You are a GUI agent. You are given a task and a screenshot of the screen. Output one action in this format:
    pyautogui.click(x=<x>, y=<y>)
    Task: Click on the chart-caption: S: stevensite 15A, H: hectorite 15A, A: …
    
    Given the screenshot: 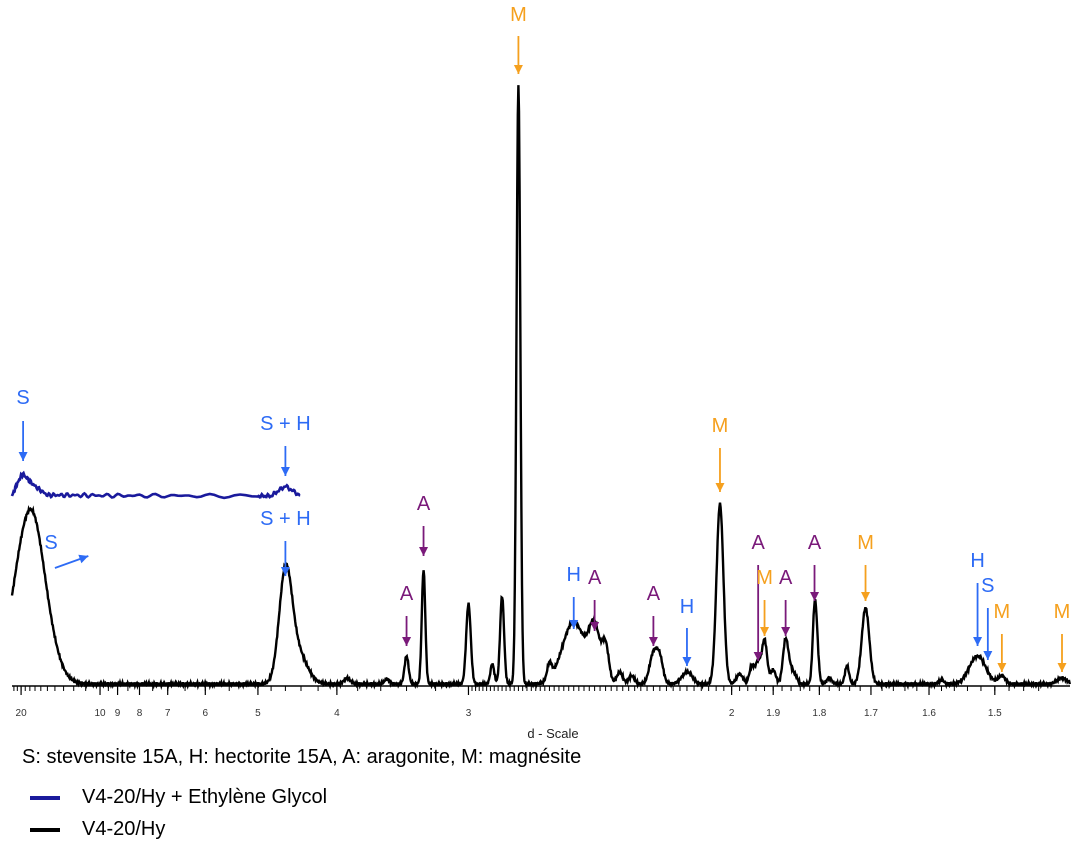 What is the action you would take?
    pyautogui.click(x=302, y=757)
    